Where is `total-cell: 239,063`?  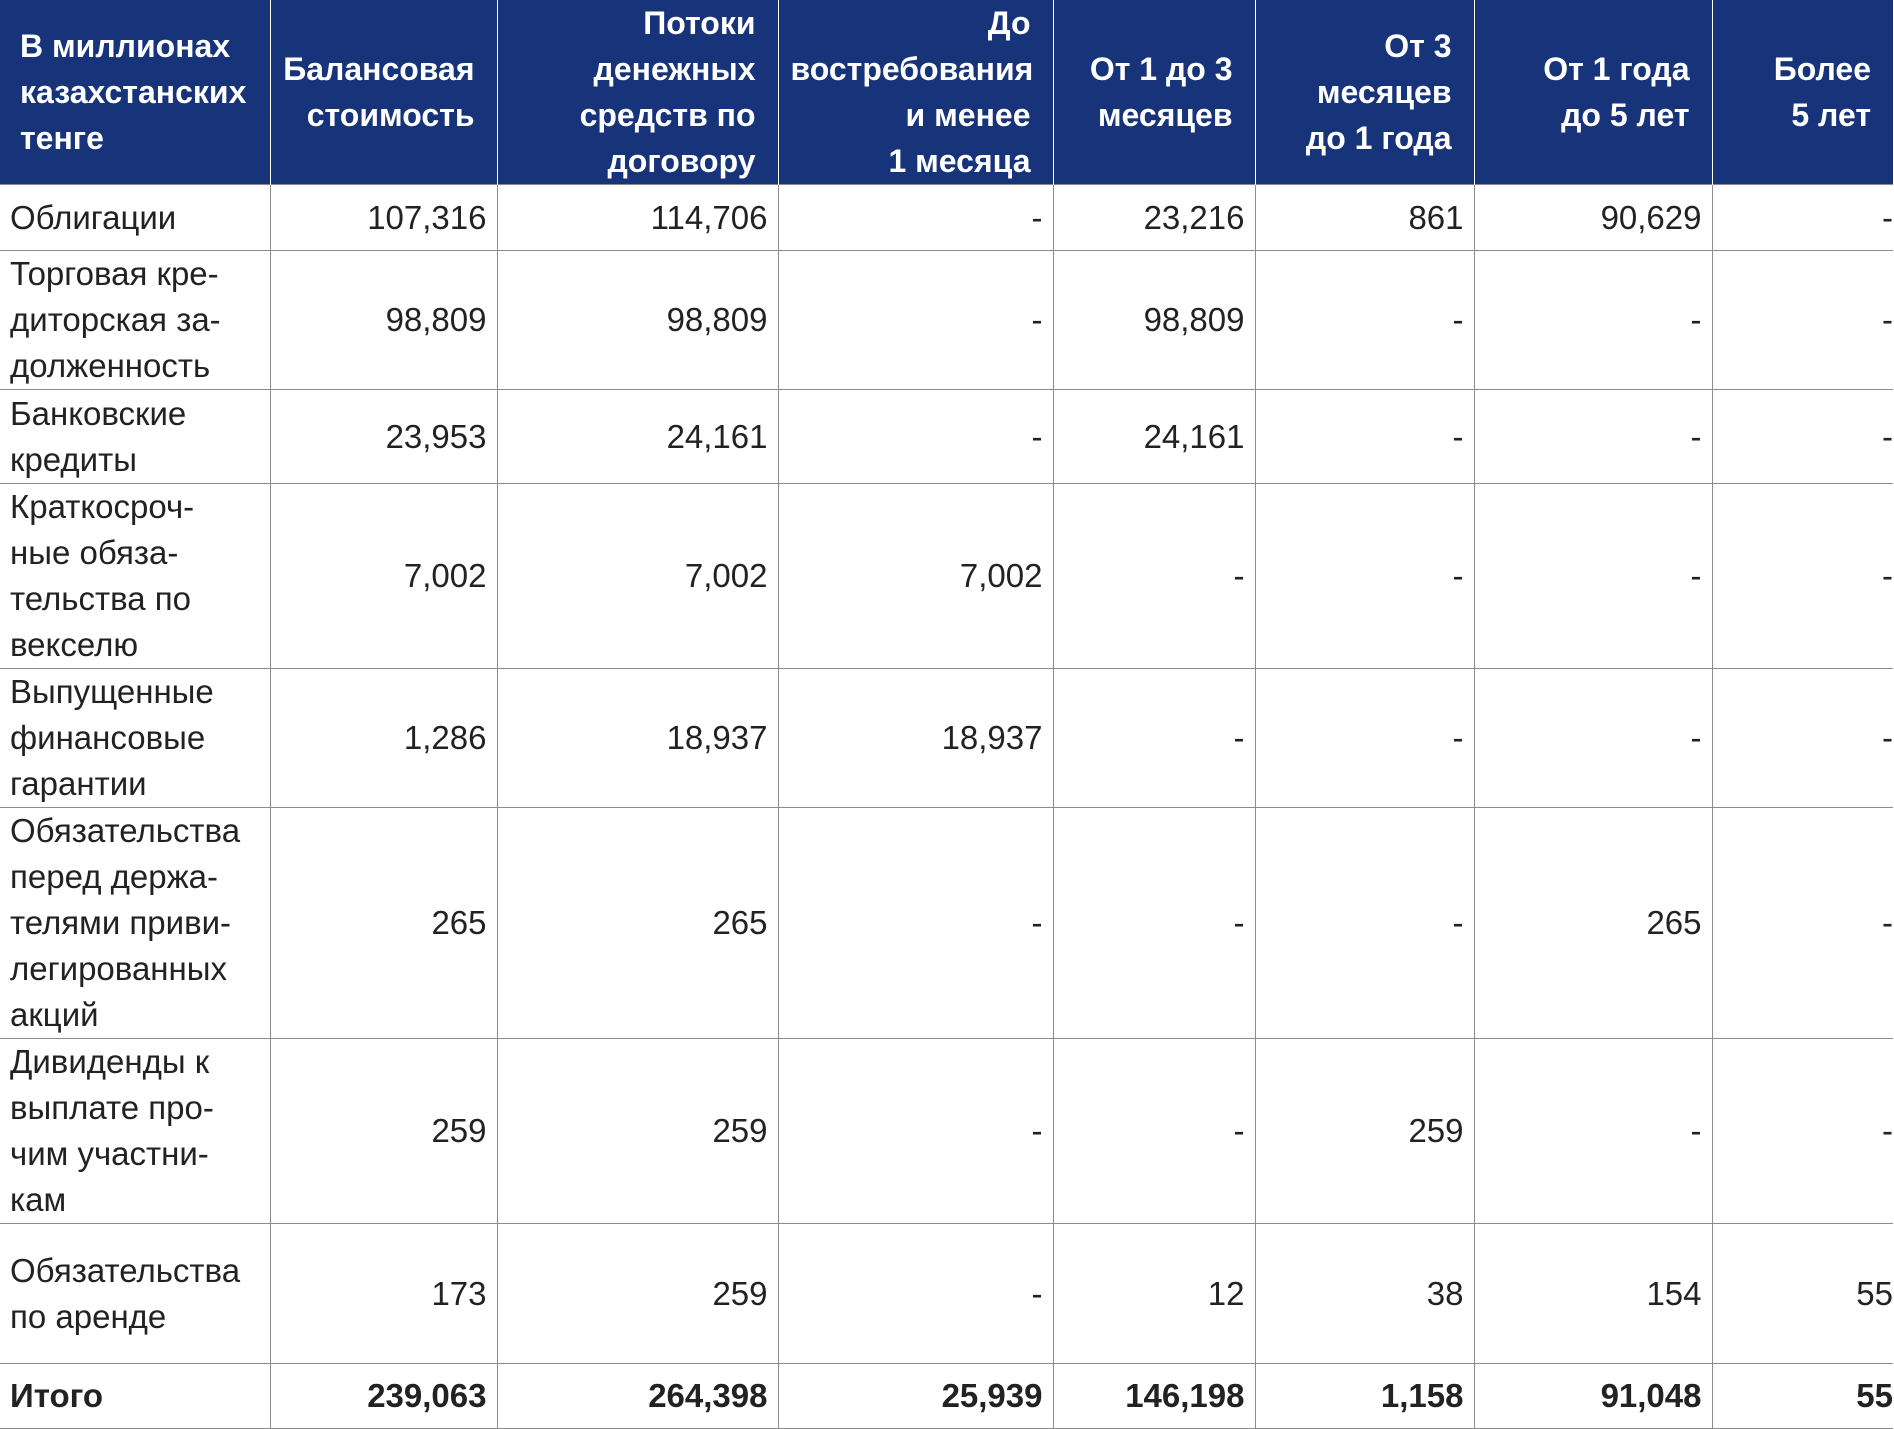 total-cell: 239,063 is located at coordinates (383, 1396).